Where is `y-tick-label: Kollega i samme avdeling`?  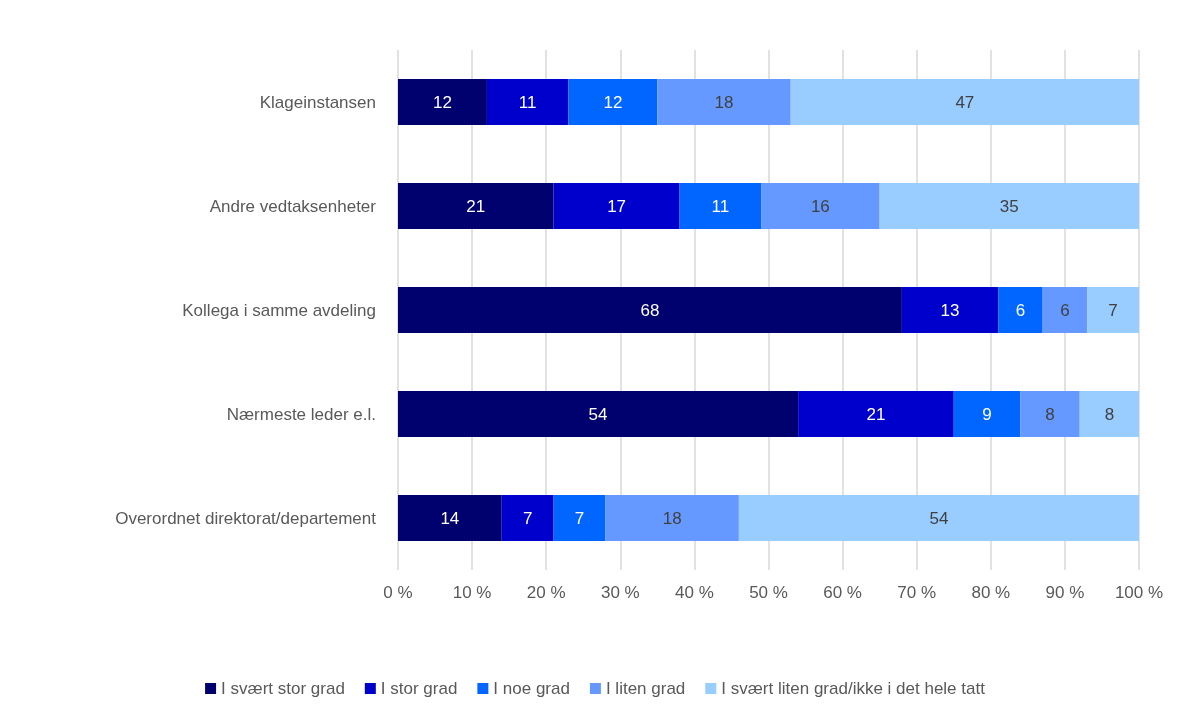 y-tick-label: Kollega i samme avdeling is located at coordinates (279, 310).